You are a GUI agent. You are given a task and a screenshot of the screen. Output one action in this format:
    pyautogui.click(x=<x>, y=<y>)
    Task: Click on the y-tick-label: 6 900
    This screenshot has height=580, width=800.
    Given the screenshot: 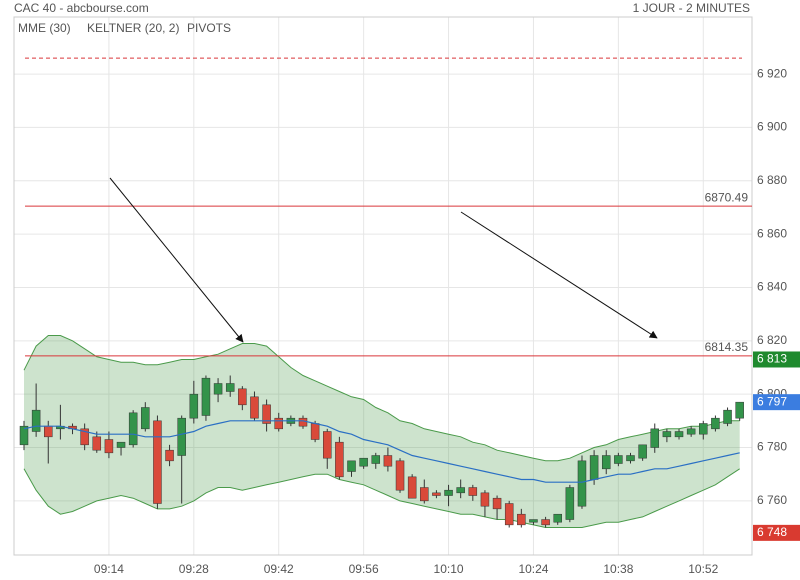 What is the action you would take?
    pyautogui.click(x=772, y=127)
    